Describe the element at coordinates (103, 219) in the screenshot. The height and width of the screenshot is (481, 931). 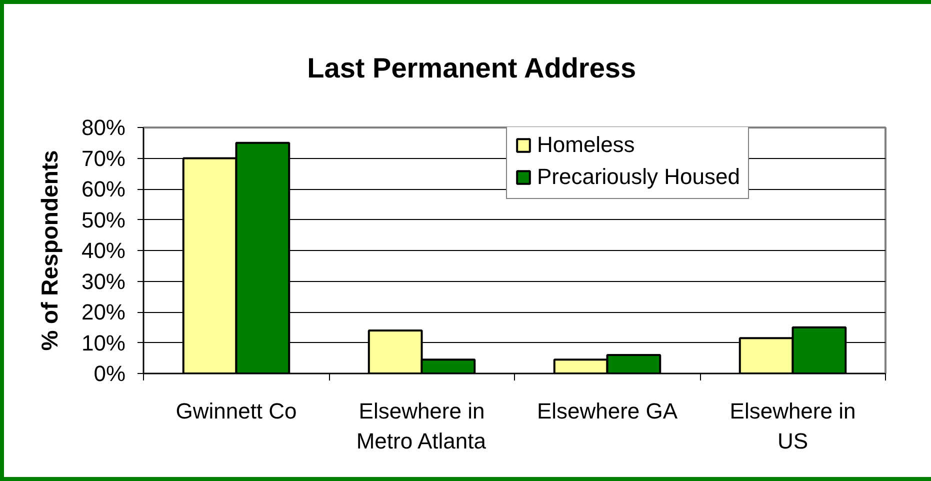
I see `y-tick-label: 50%` at that location.